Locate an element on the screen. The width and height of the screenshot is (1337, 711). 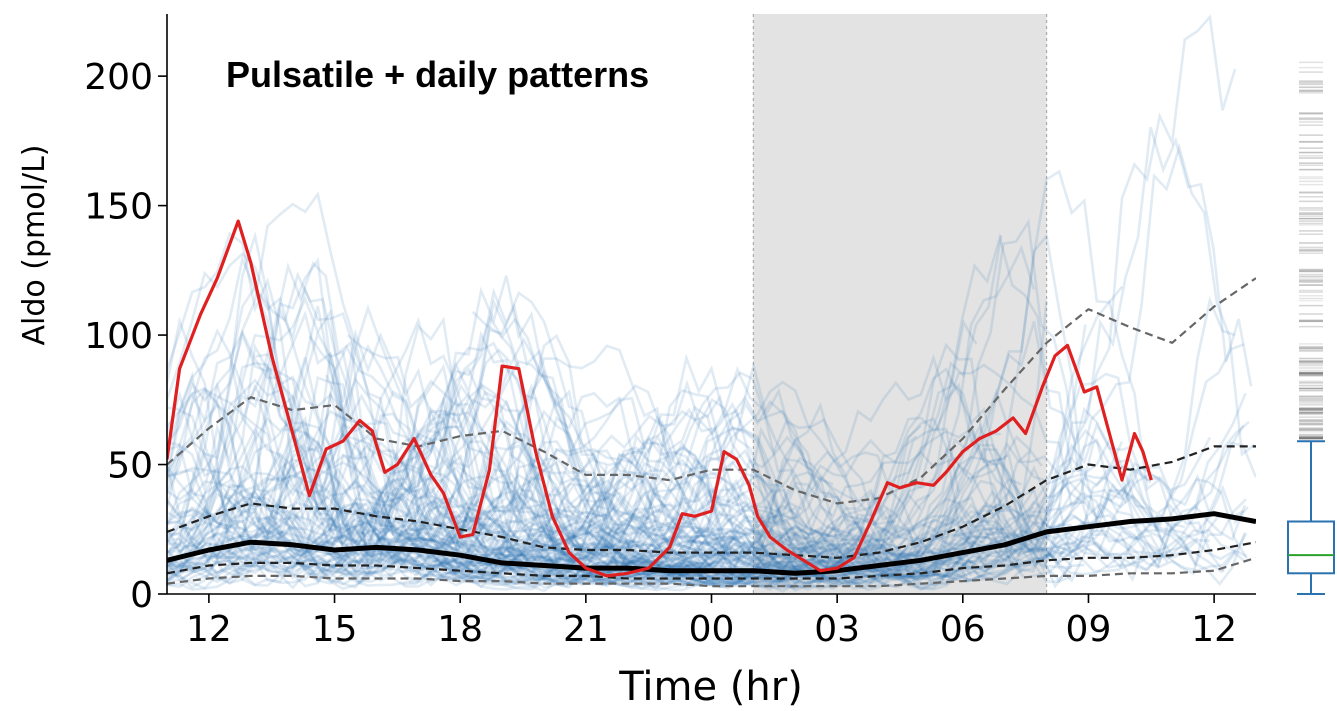
y-tick-label: 50 is located at coordinates (130, 466).